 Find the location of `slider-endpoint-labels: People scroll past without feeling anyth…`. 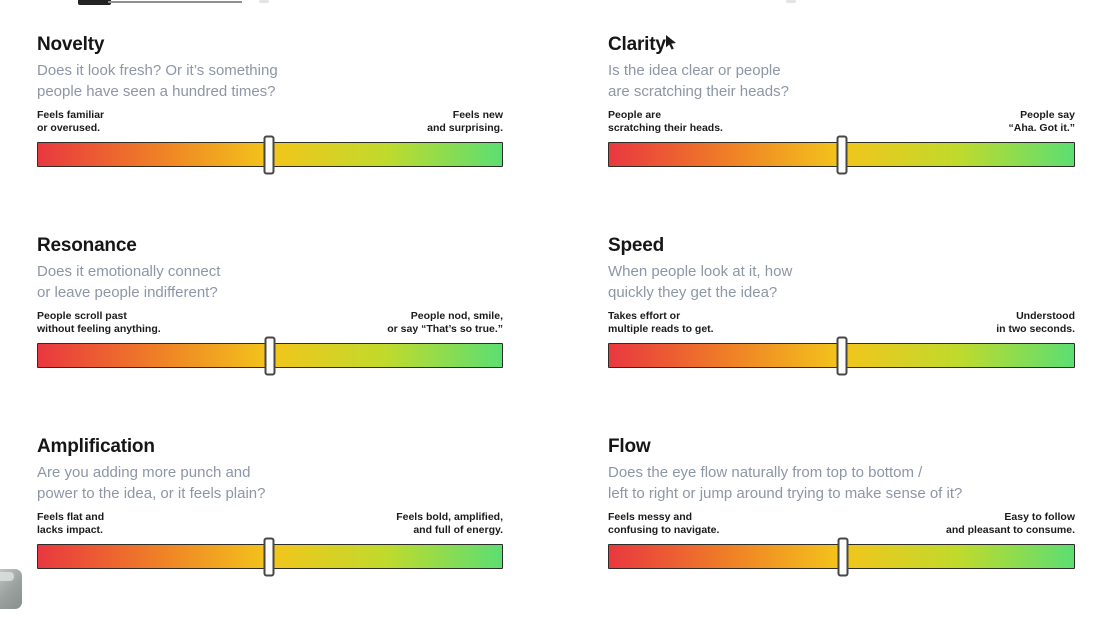

slider-endpoint-labels: People scroll past without feeling anyth… is located at coordinates (270, 323).